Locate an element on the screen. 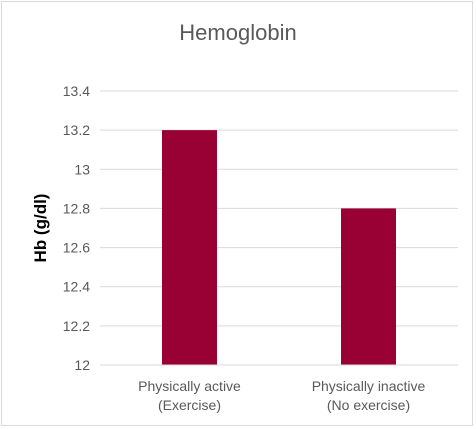  y-tick-label: 12.4 is located at coordinates (76, 287).